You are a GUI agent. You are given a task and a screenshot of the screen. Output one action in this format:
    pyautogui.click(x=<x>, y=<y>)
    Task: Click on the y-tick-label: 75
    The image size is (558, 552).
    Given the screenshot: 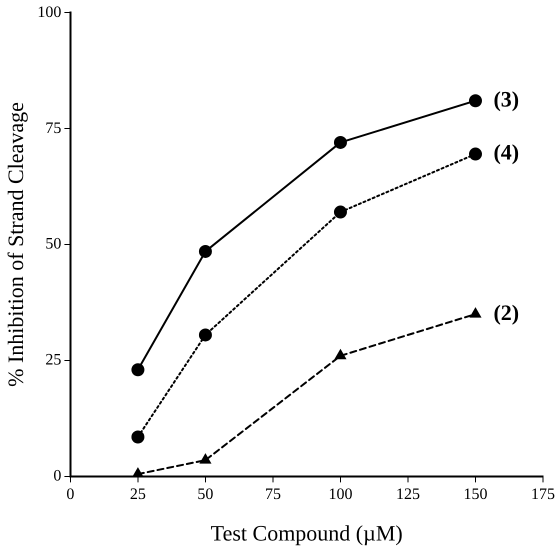 What is the action you would take?
    pyautogui.click(x=53, y=128)
    